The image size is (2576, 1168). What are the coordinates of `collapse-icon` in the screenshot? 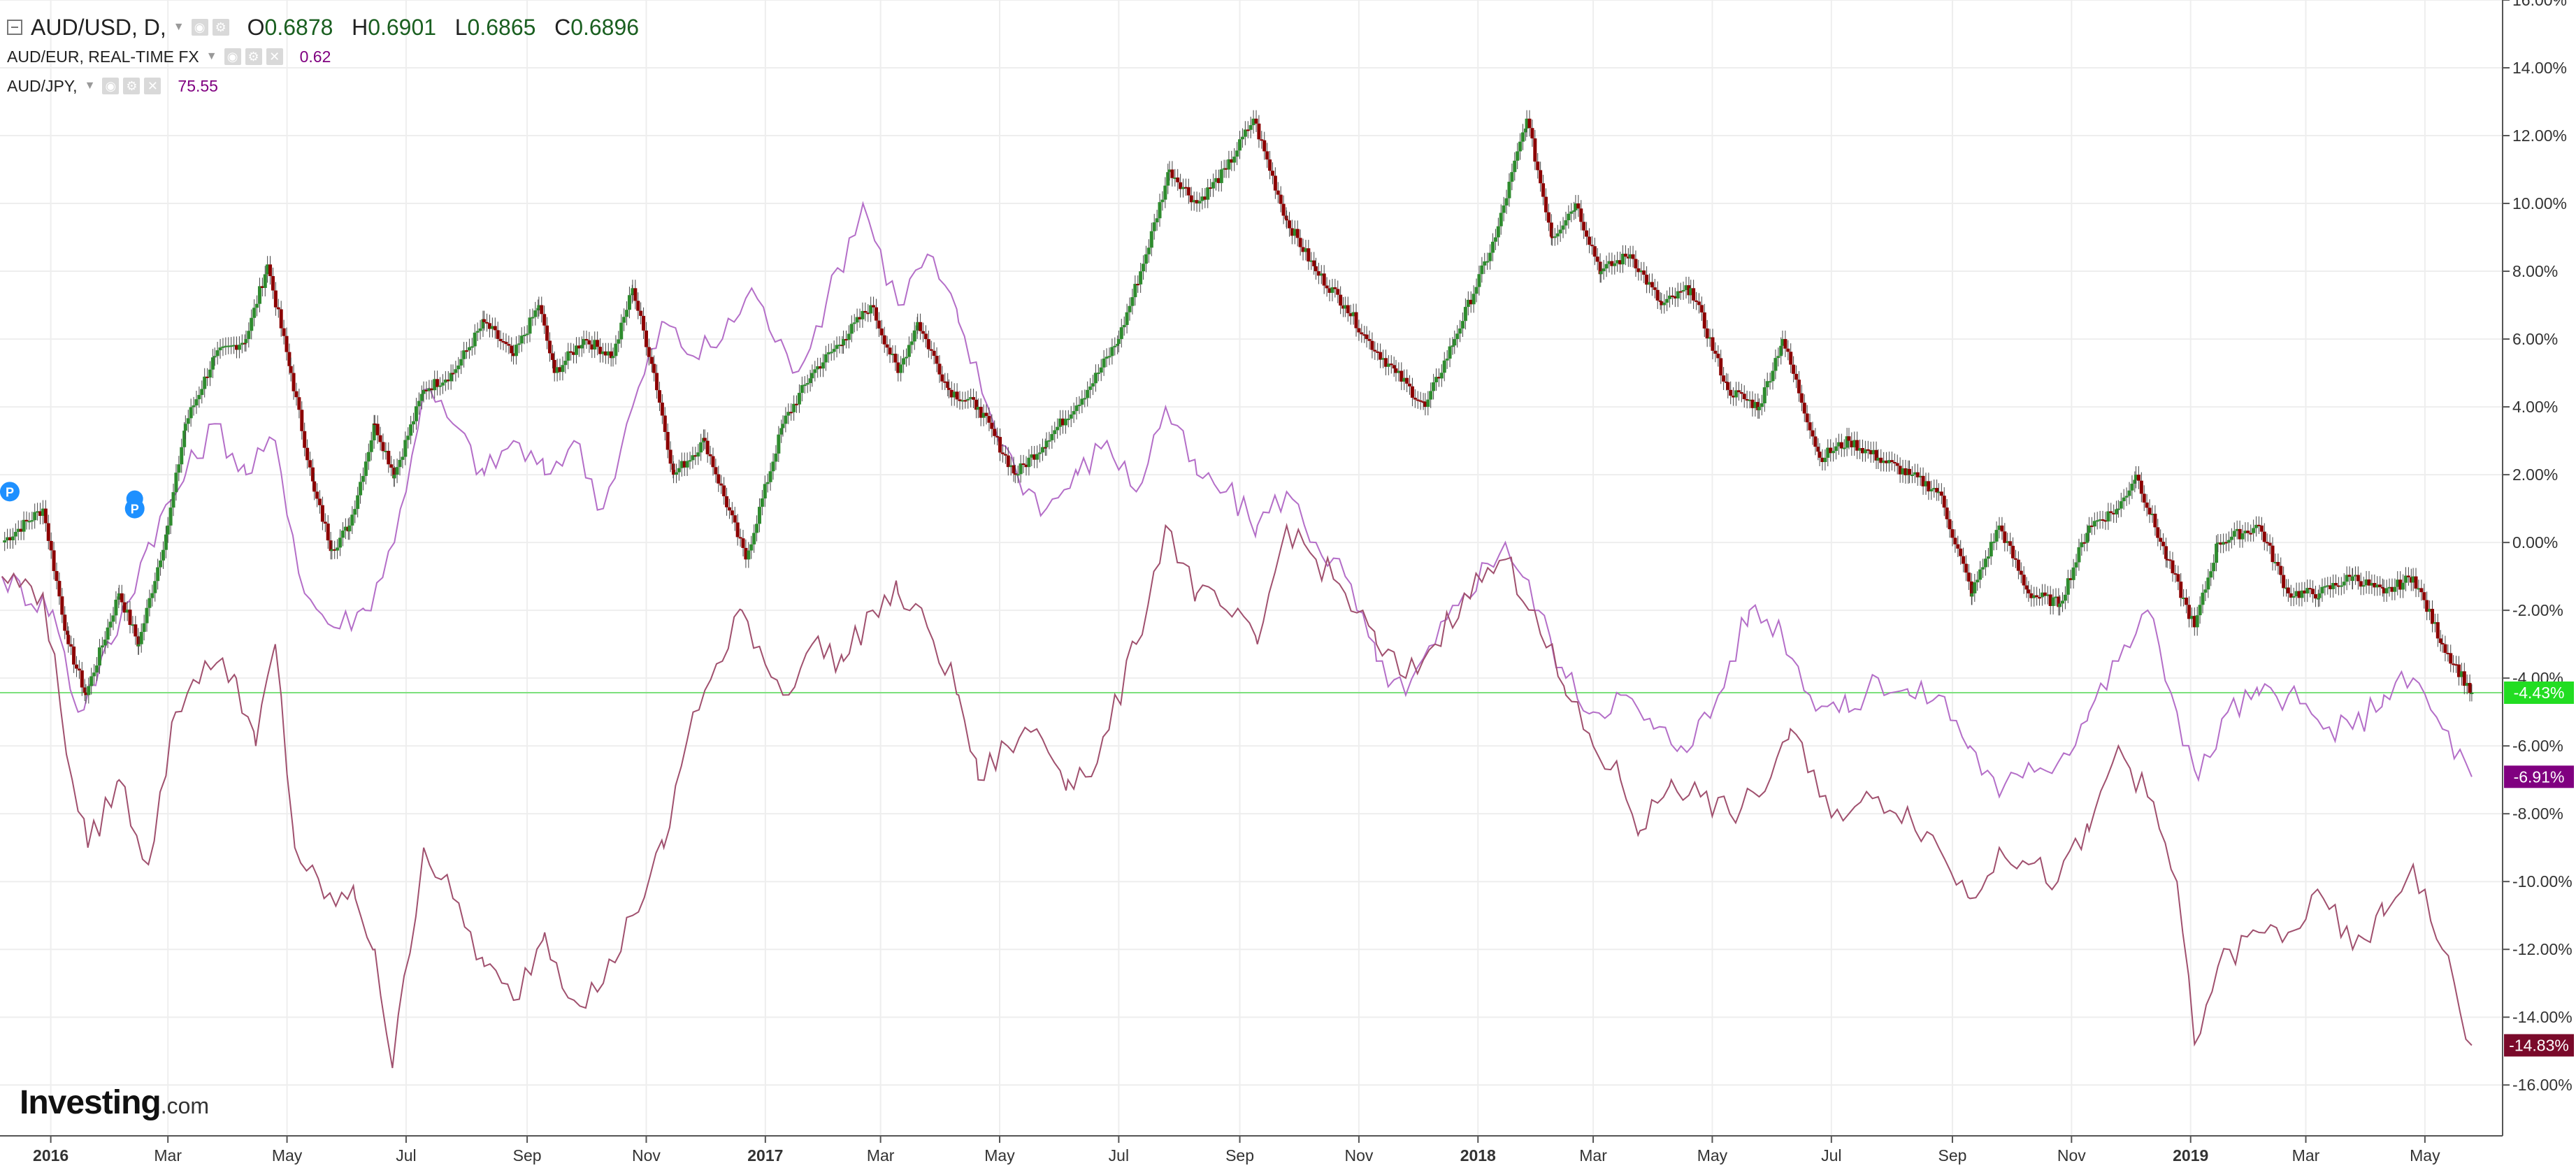 It's located at (14, 27).